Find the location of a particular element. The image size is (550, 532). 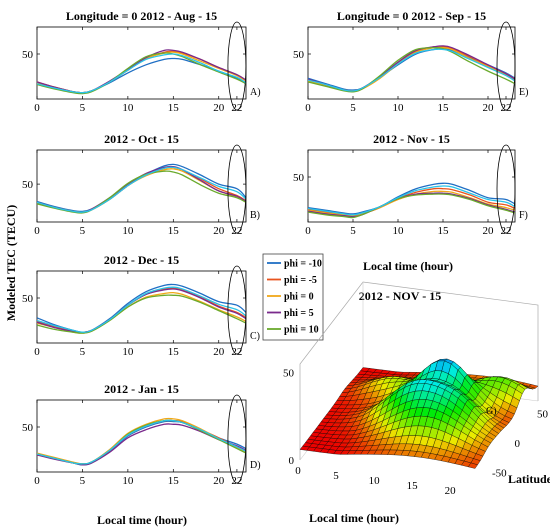

legend-item-label: phi = 5 is located at coordinates (299, 313).